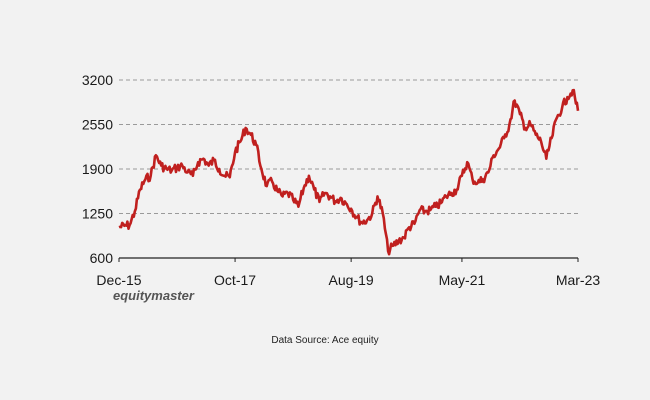  Describe the element at coordinates (325, 340) in the screenshot. I see `data-source-note: Data Source: Ace equity` at that location.